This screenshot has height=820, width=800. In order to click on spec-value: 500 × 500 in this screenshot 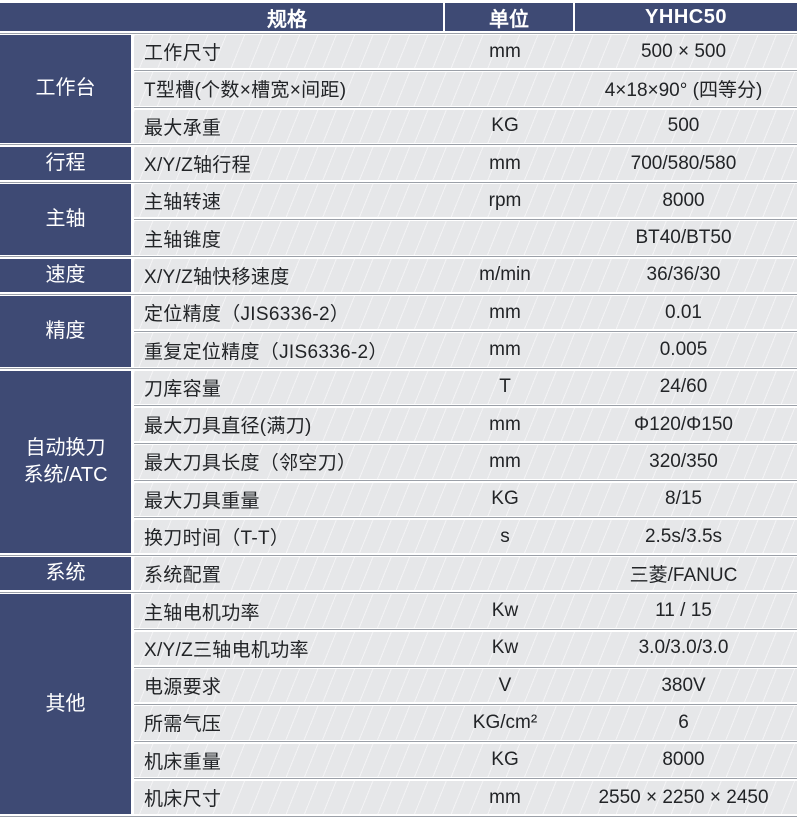, I will do `click(683, 51)`.